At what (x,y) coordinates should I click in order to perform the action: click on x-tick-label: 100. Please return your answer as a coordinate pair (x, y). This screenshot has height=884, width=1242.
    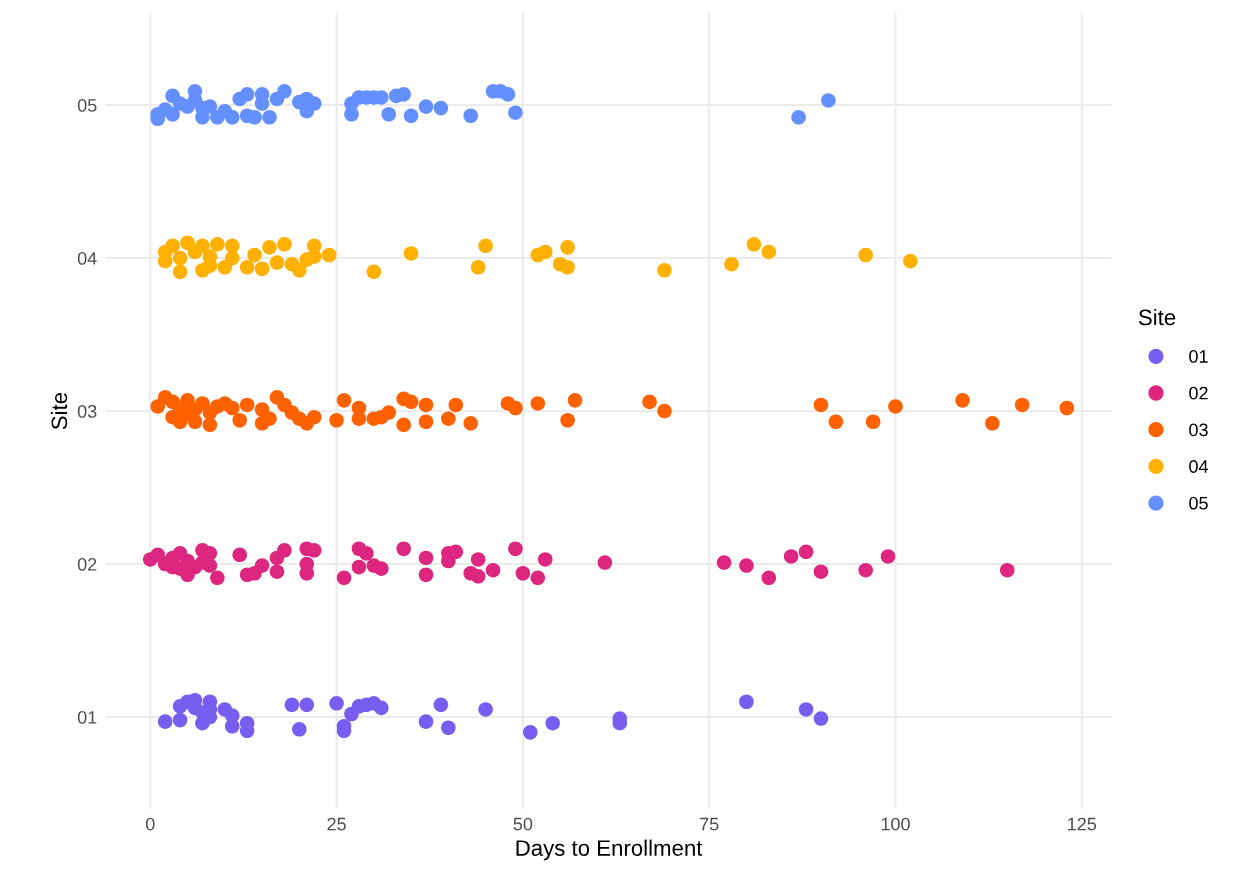
    Looking at the image, I should click on (895, 824).